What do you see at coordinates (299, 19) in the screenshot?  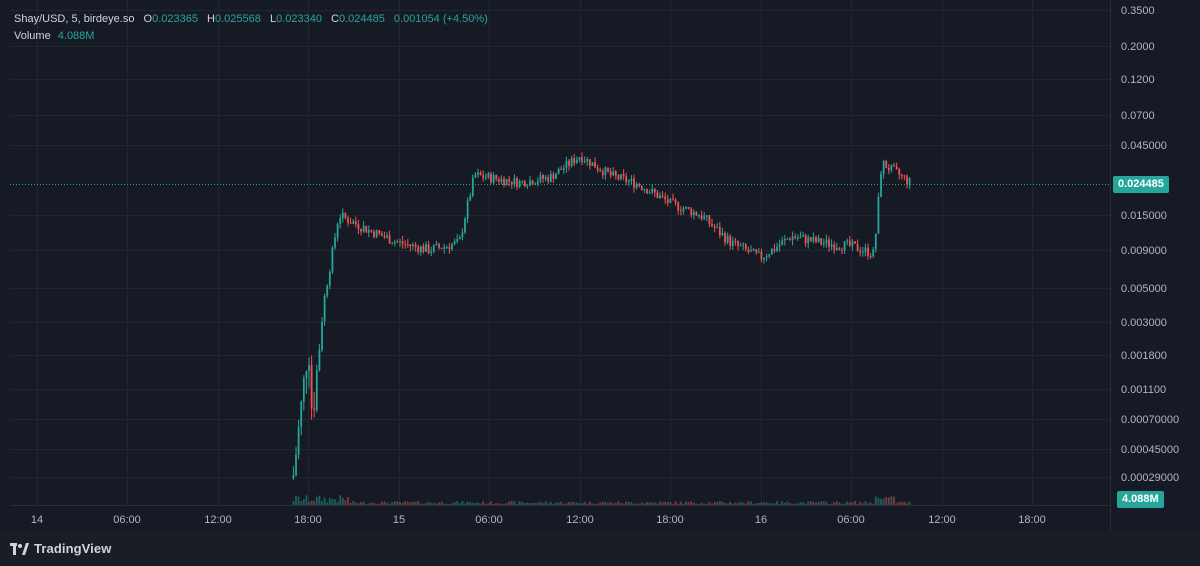 I see `low-value: 0.023340` at bounding box center [299, 19].